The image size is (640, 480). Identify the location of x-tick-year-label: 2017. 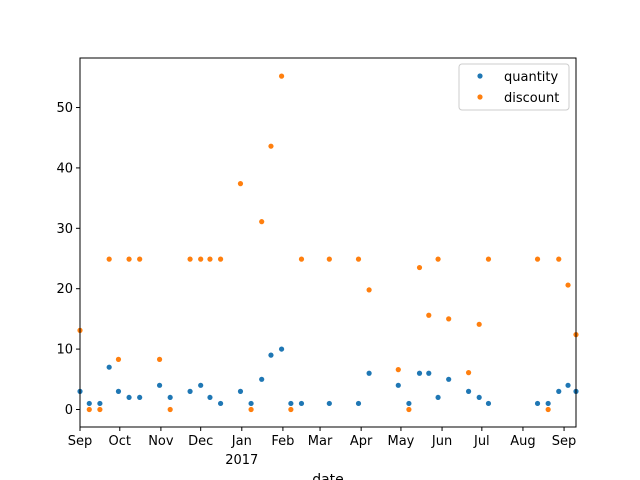
(241, 460).